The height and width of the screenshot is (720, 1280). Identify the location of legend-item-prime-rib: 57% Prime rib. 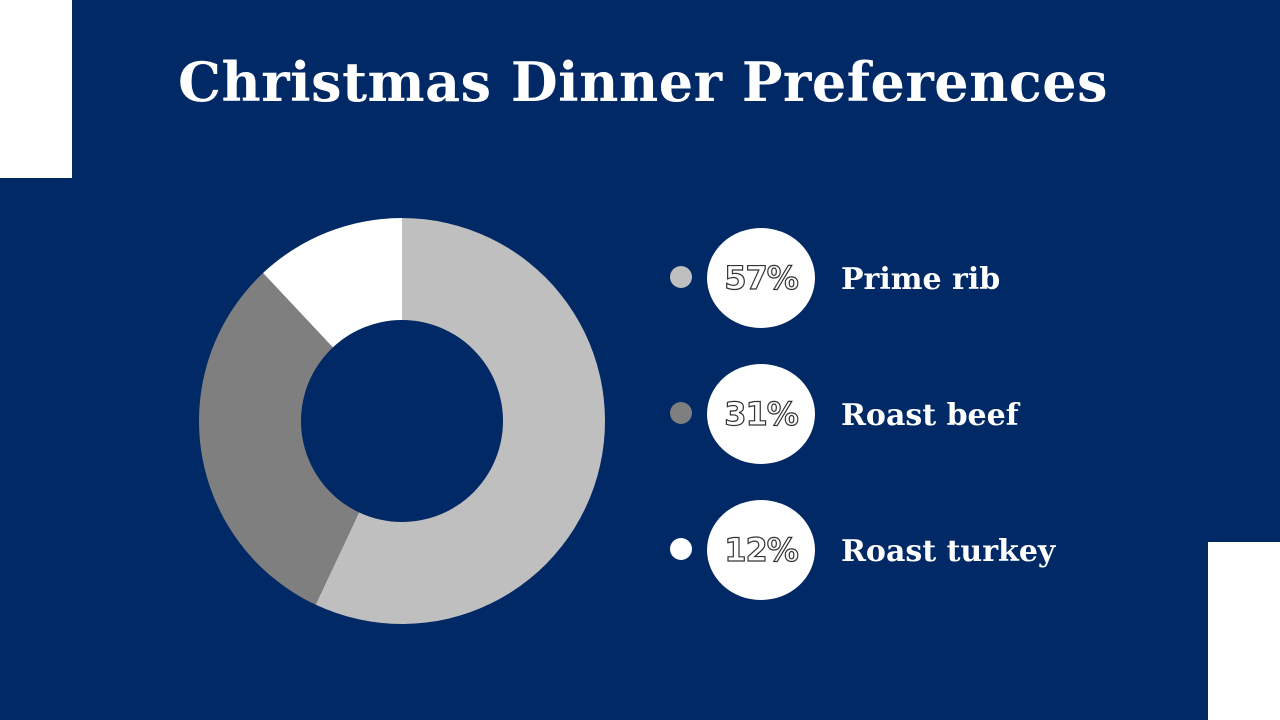
(876, 278).